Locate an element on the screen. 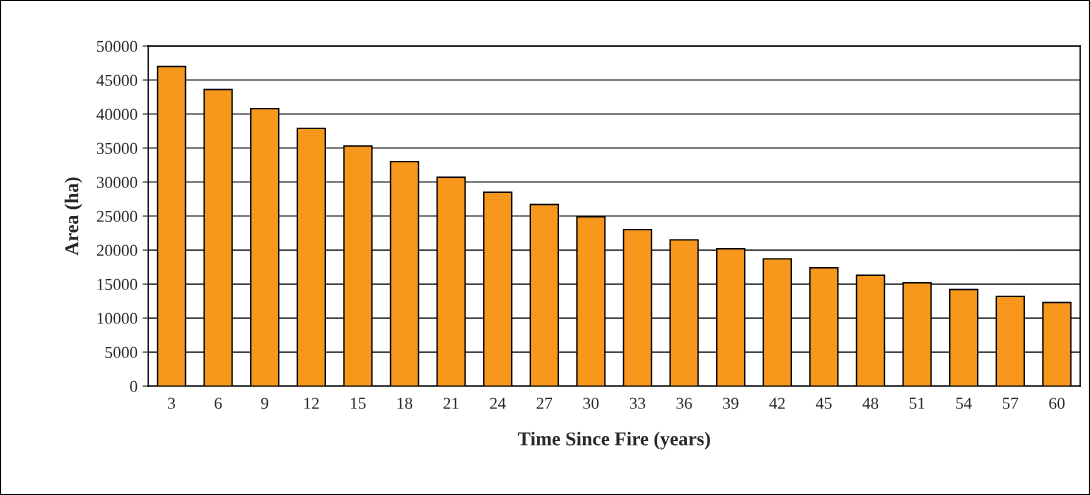 The width and height of the screenshot is (1090, 495). x-tick-label: 60 is located at coordinates (1057, 403).